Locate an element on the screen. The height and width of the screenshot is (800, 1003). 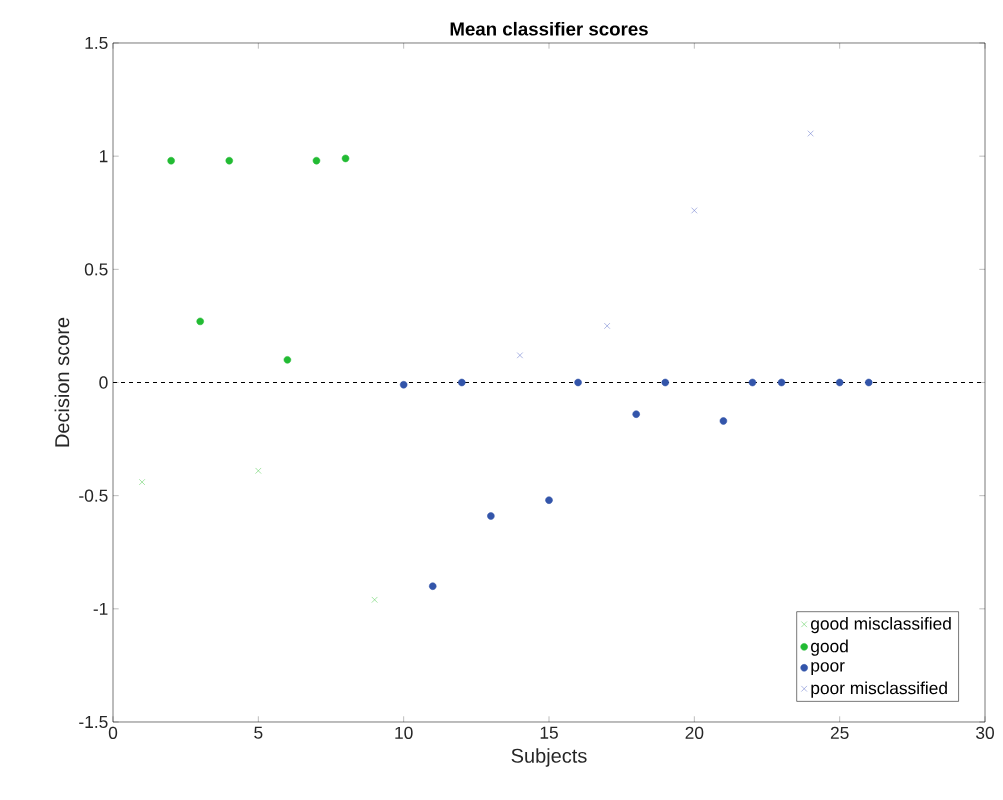
x-tick-label: 20 is located at coordinates (694, 732).